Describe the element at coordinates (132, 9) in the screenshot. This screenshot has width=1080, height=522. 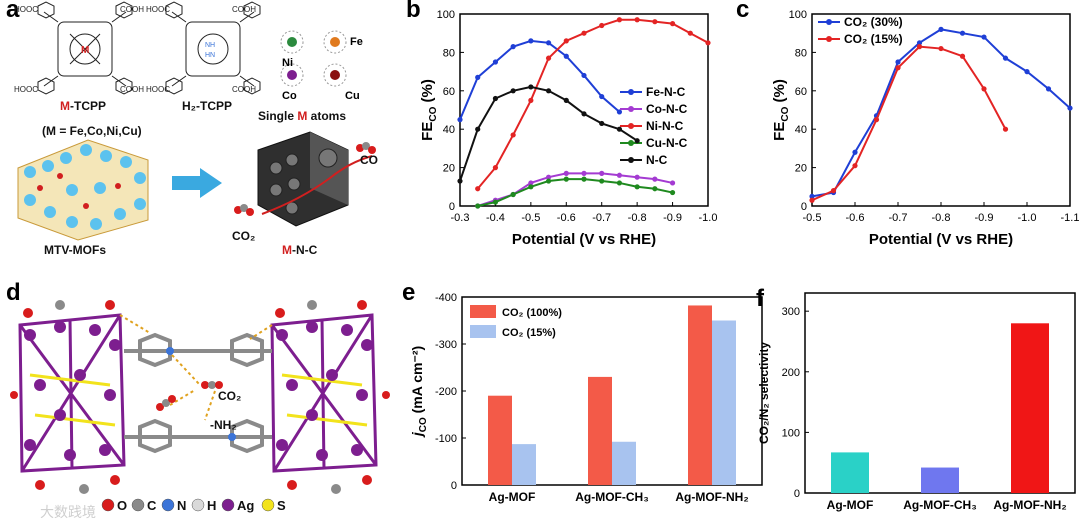
I see `cooh-label: COOH` at that location.